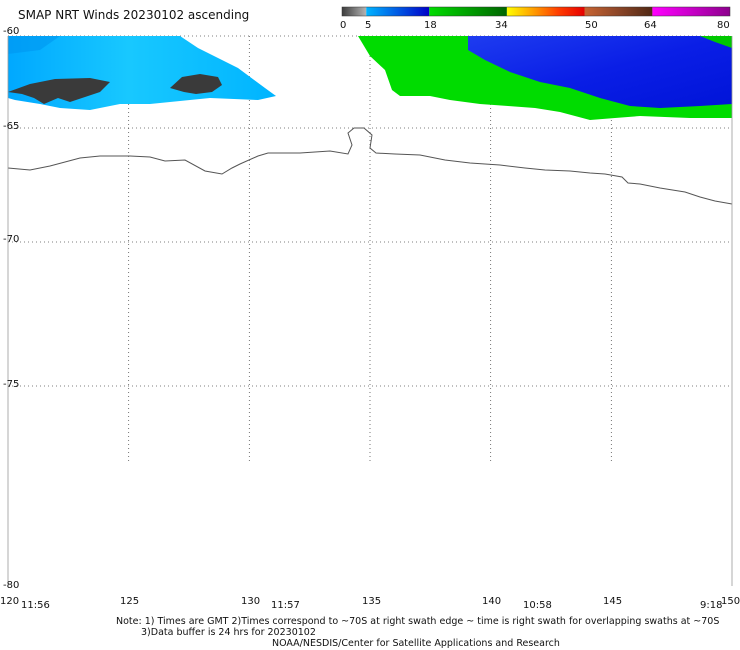 This screenshot has width=740, height=650. Describe the element at coordinates (650, 25) in the screenshot. I see `colorbar-label: 64` at that location.